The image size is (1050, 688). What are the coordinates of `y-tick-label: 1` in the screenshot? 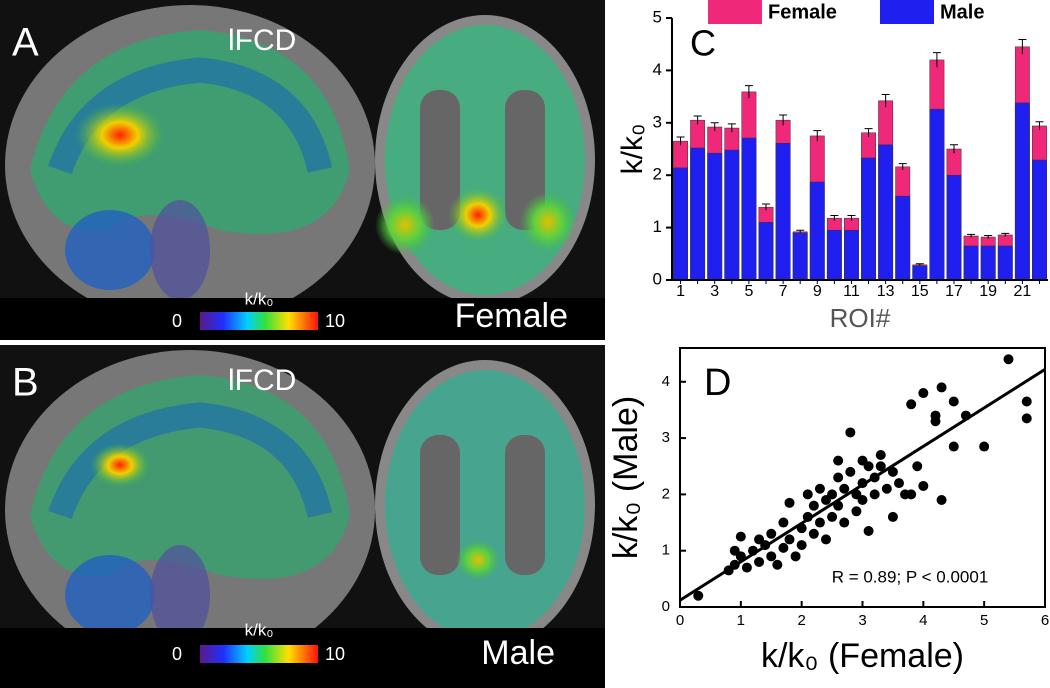 It's located at (657, 226).